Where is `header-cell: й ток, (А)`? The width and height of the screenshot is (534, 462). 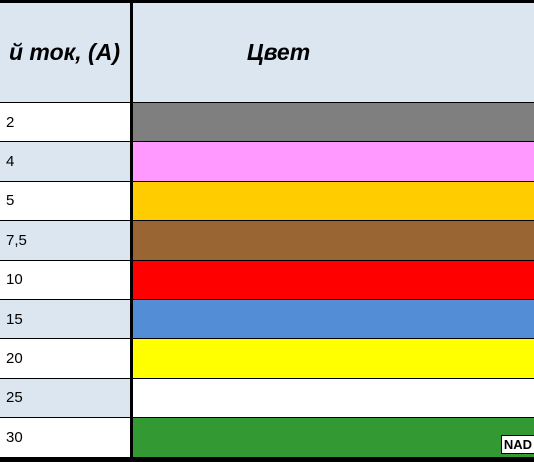 header-cell: й ток, (А) is located at coordinates (65, 52).